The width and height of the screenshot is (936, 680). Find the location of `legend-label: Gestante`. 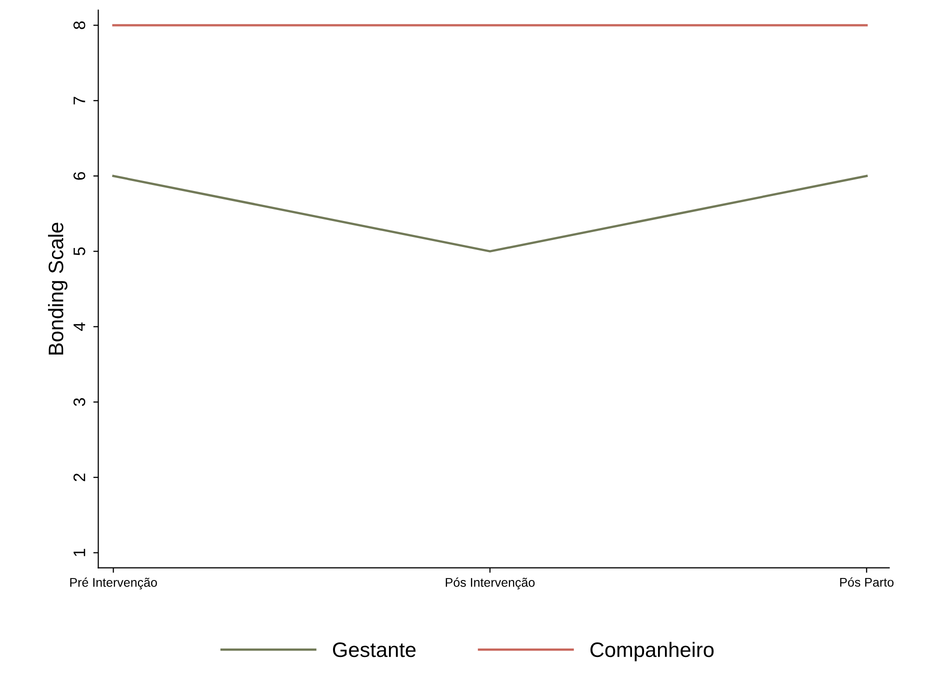

legend-label: Gestante is located at coordinates (374, 650).